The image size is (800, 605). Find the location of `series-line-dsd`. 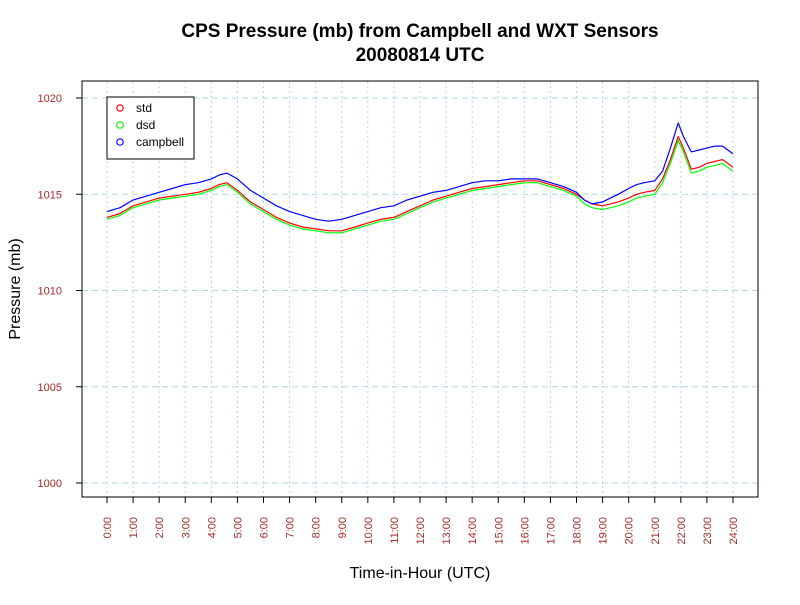

series-line-dsd is located at coordinates (420, 186).